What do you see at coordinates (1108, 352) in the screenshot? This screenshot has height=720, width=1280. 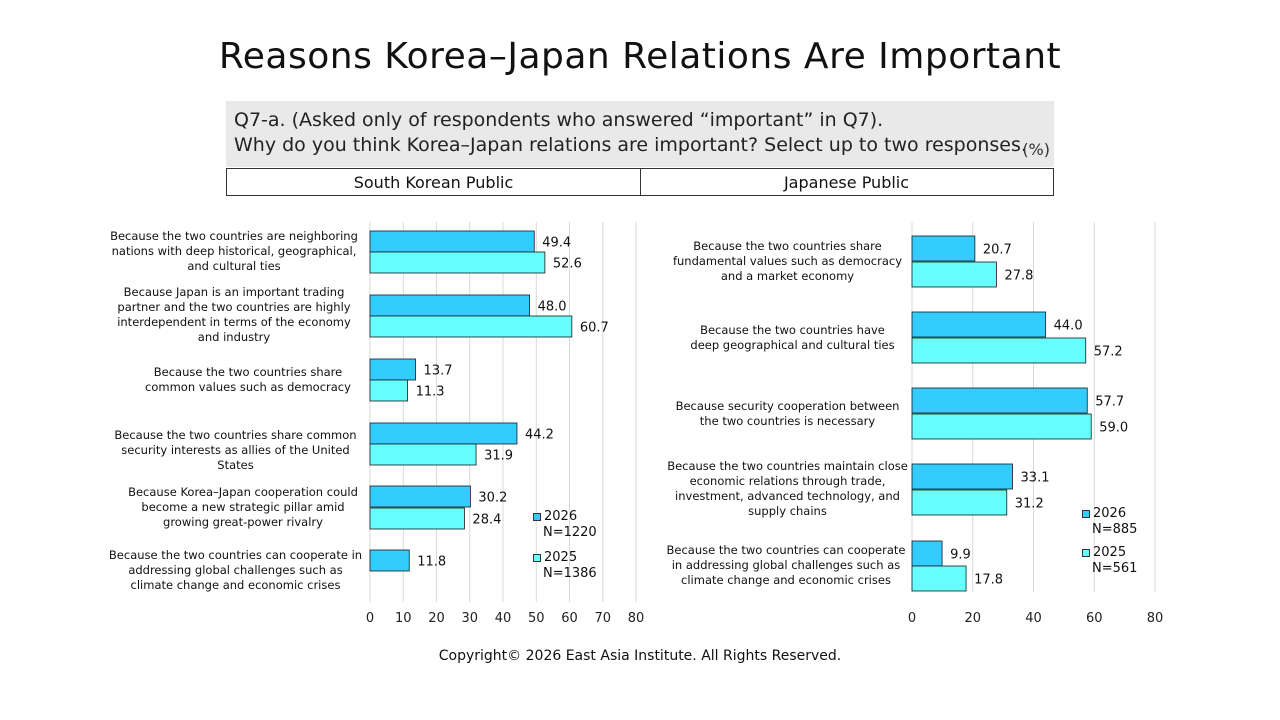 I see `data-label: 57.2` at bounding box center [1108, 352].